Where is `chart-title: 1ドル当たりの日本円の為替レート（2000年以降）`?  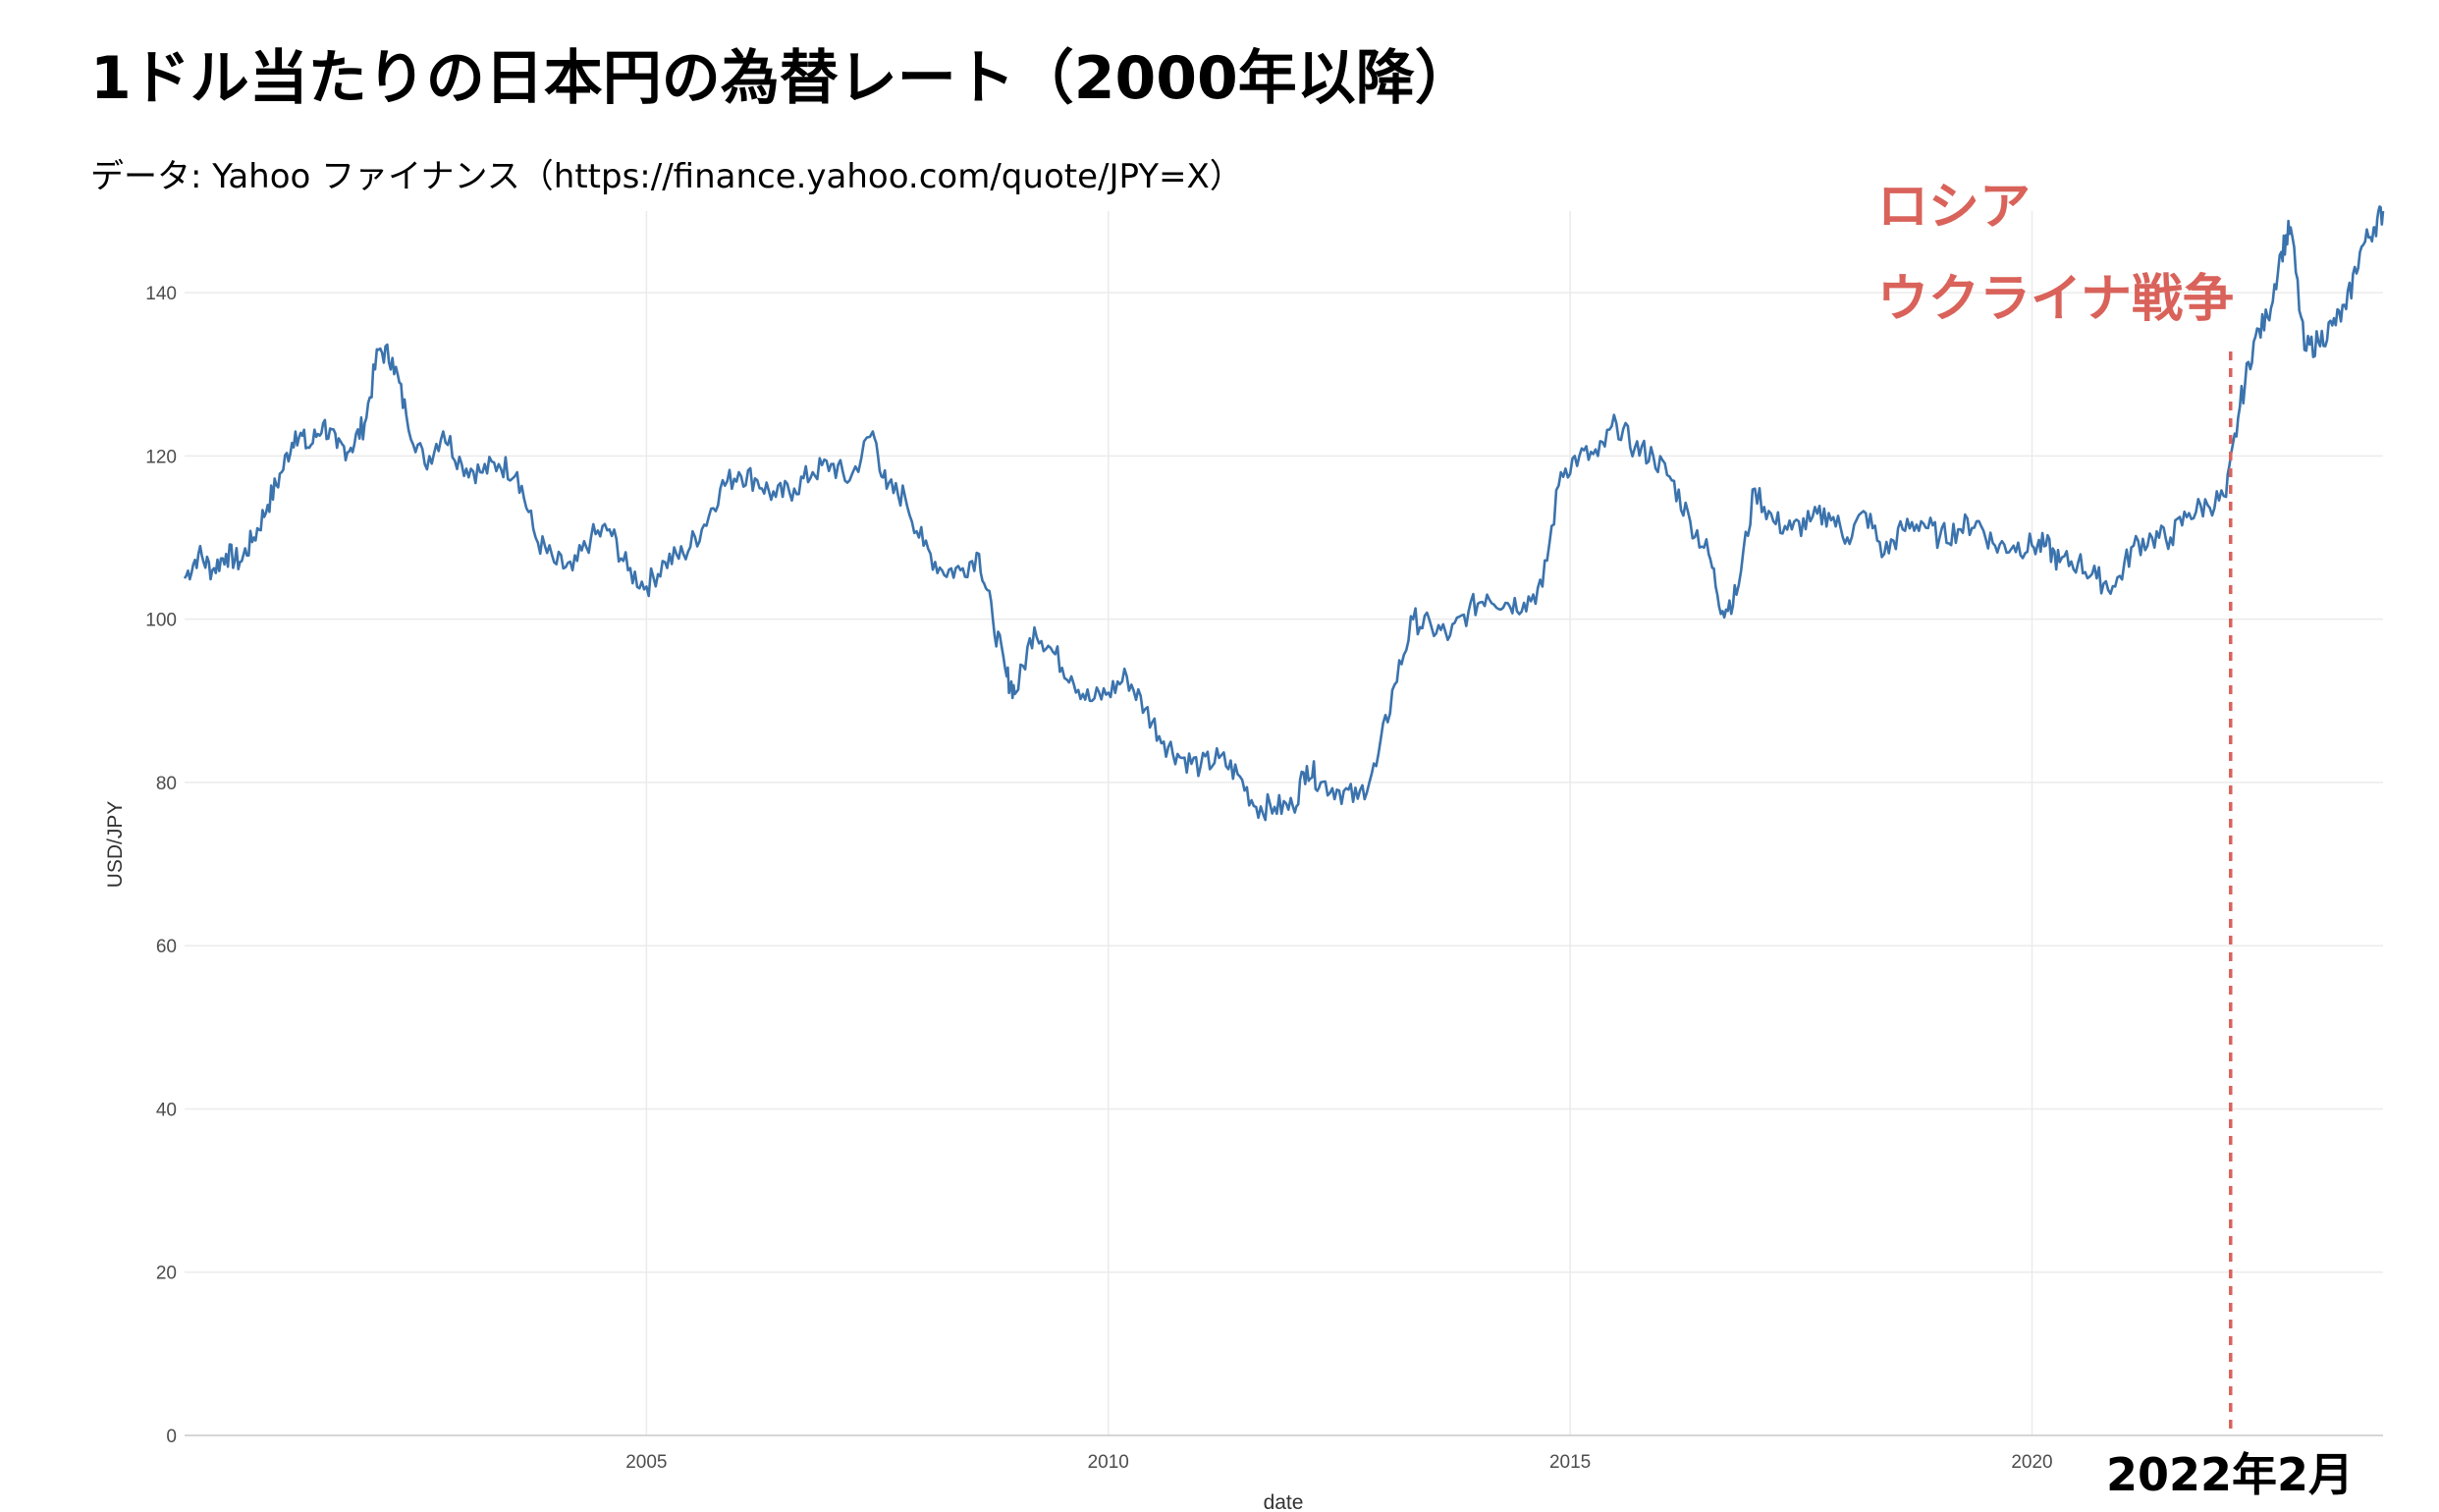
chart-title: 1ドル当たりの日本円の為替レート（2000年以降） is located at coordinates (782, 78).